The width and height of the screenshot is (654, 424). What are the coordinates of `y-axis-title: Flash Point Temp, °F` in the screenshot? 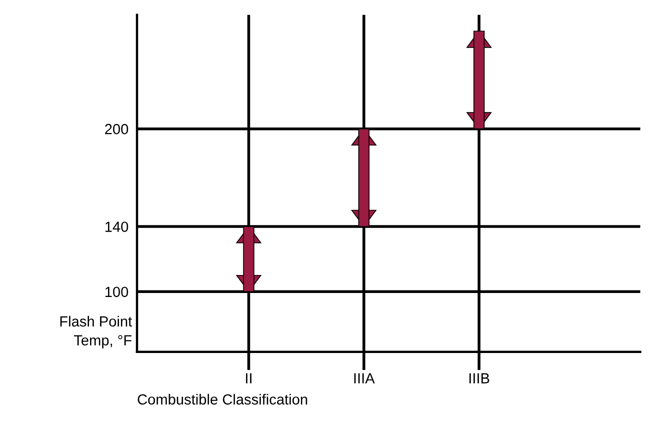 It's located at (96, 332).